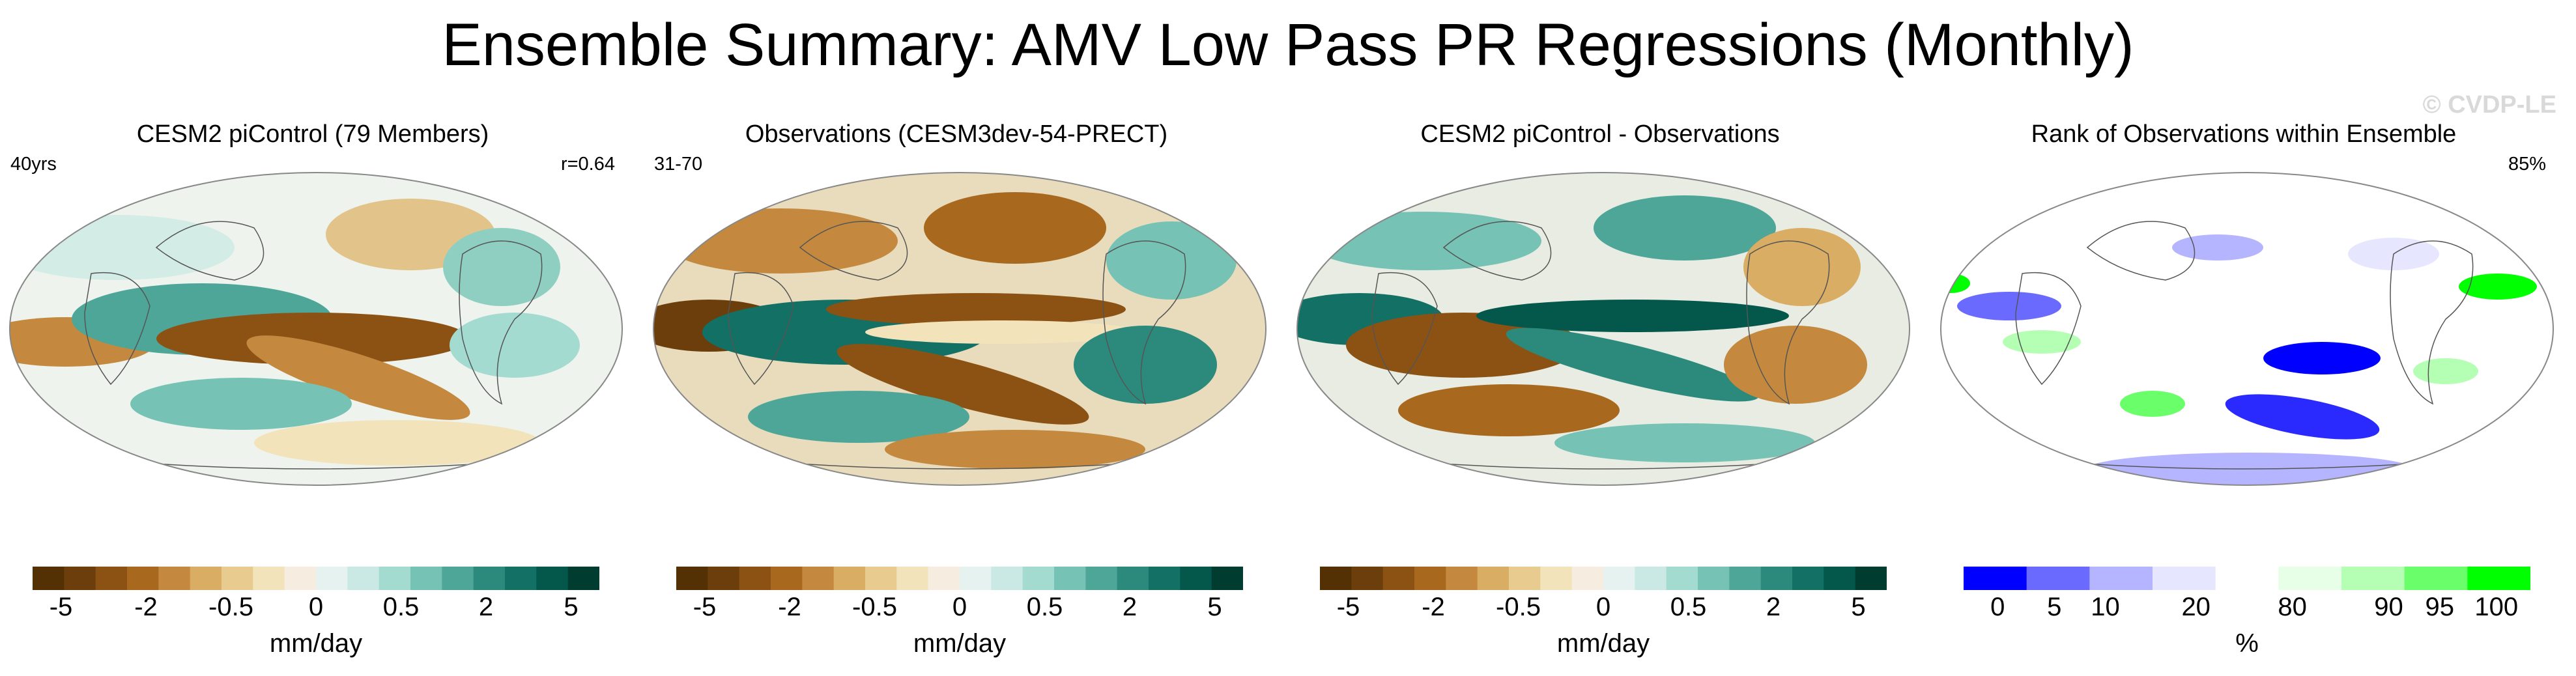  I want to click on colorbar-units: mm/day, so click(316, 643).